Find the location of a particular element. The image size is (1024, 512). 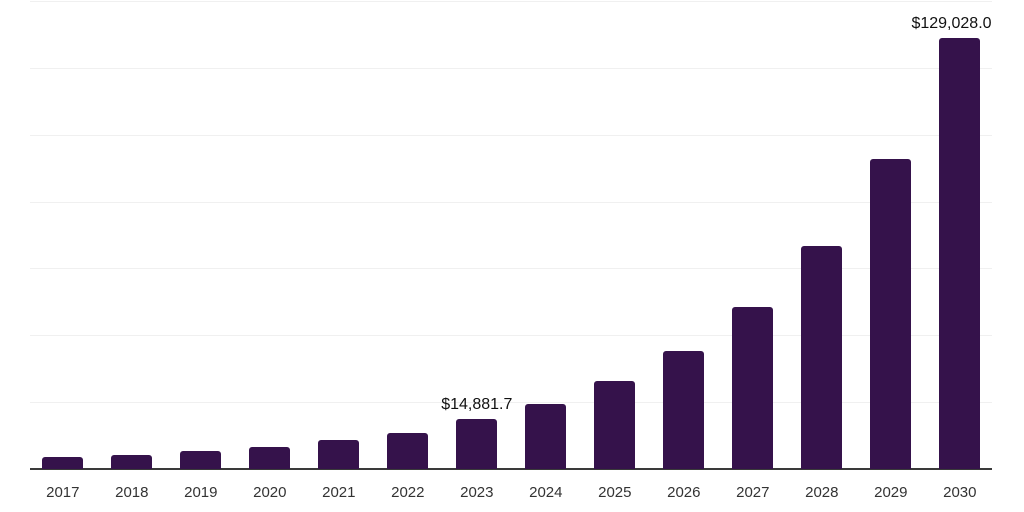

bar-2020 is located at coordinates (270, 458).